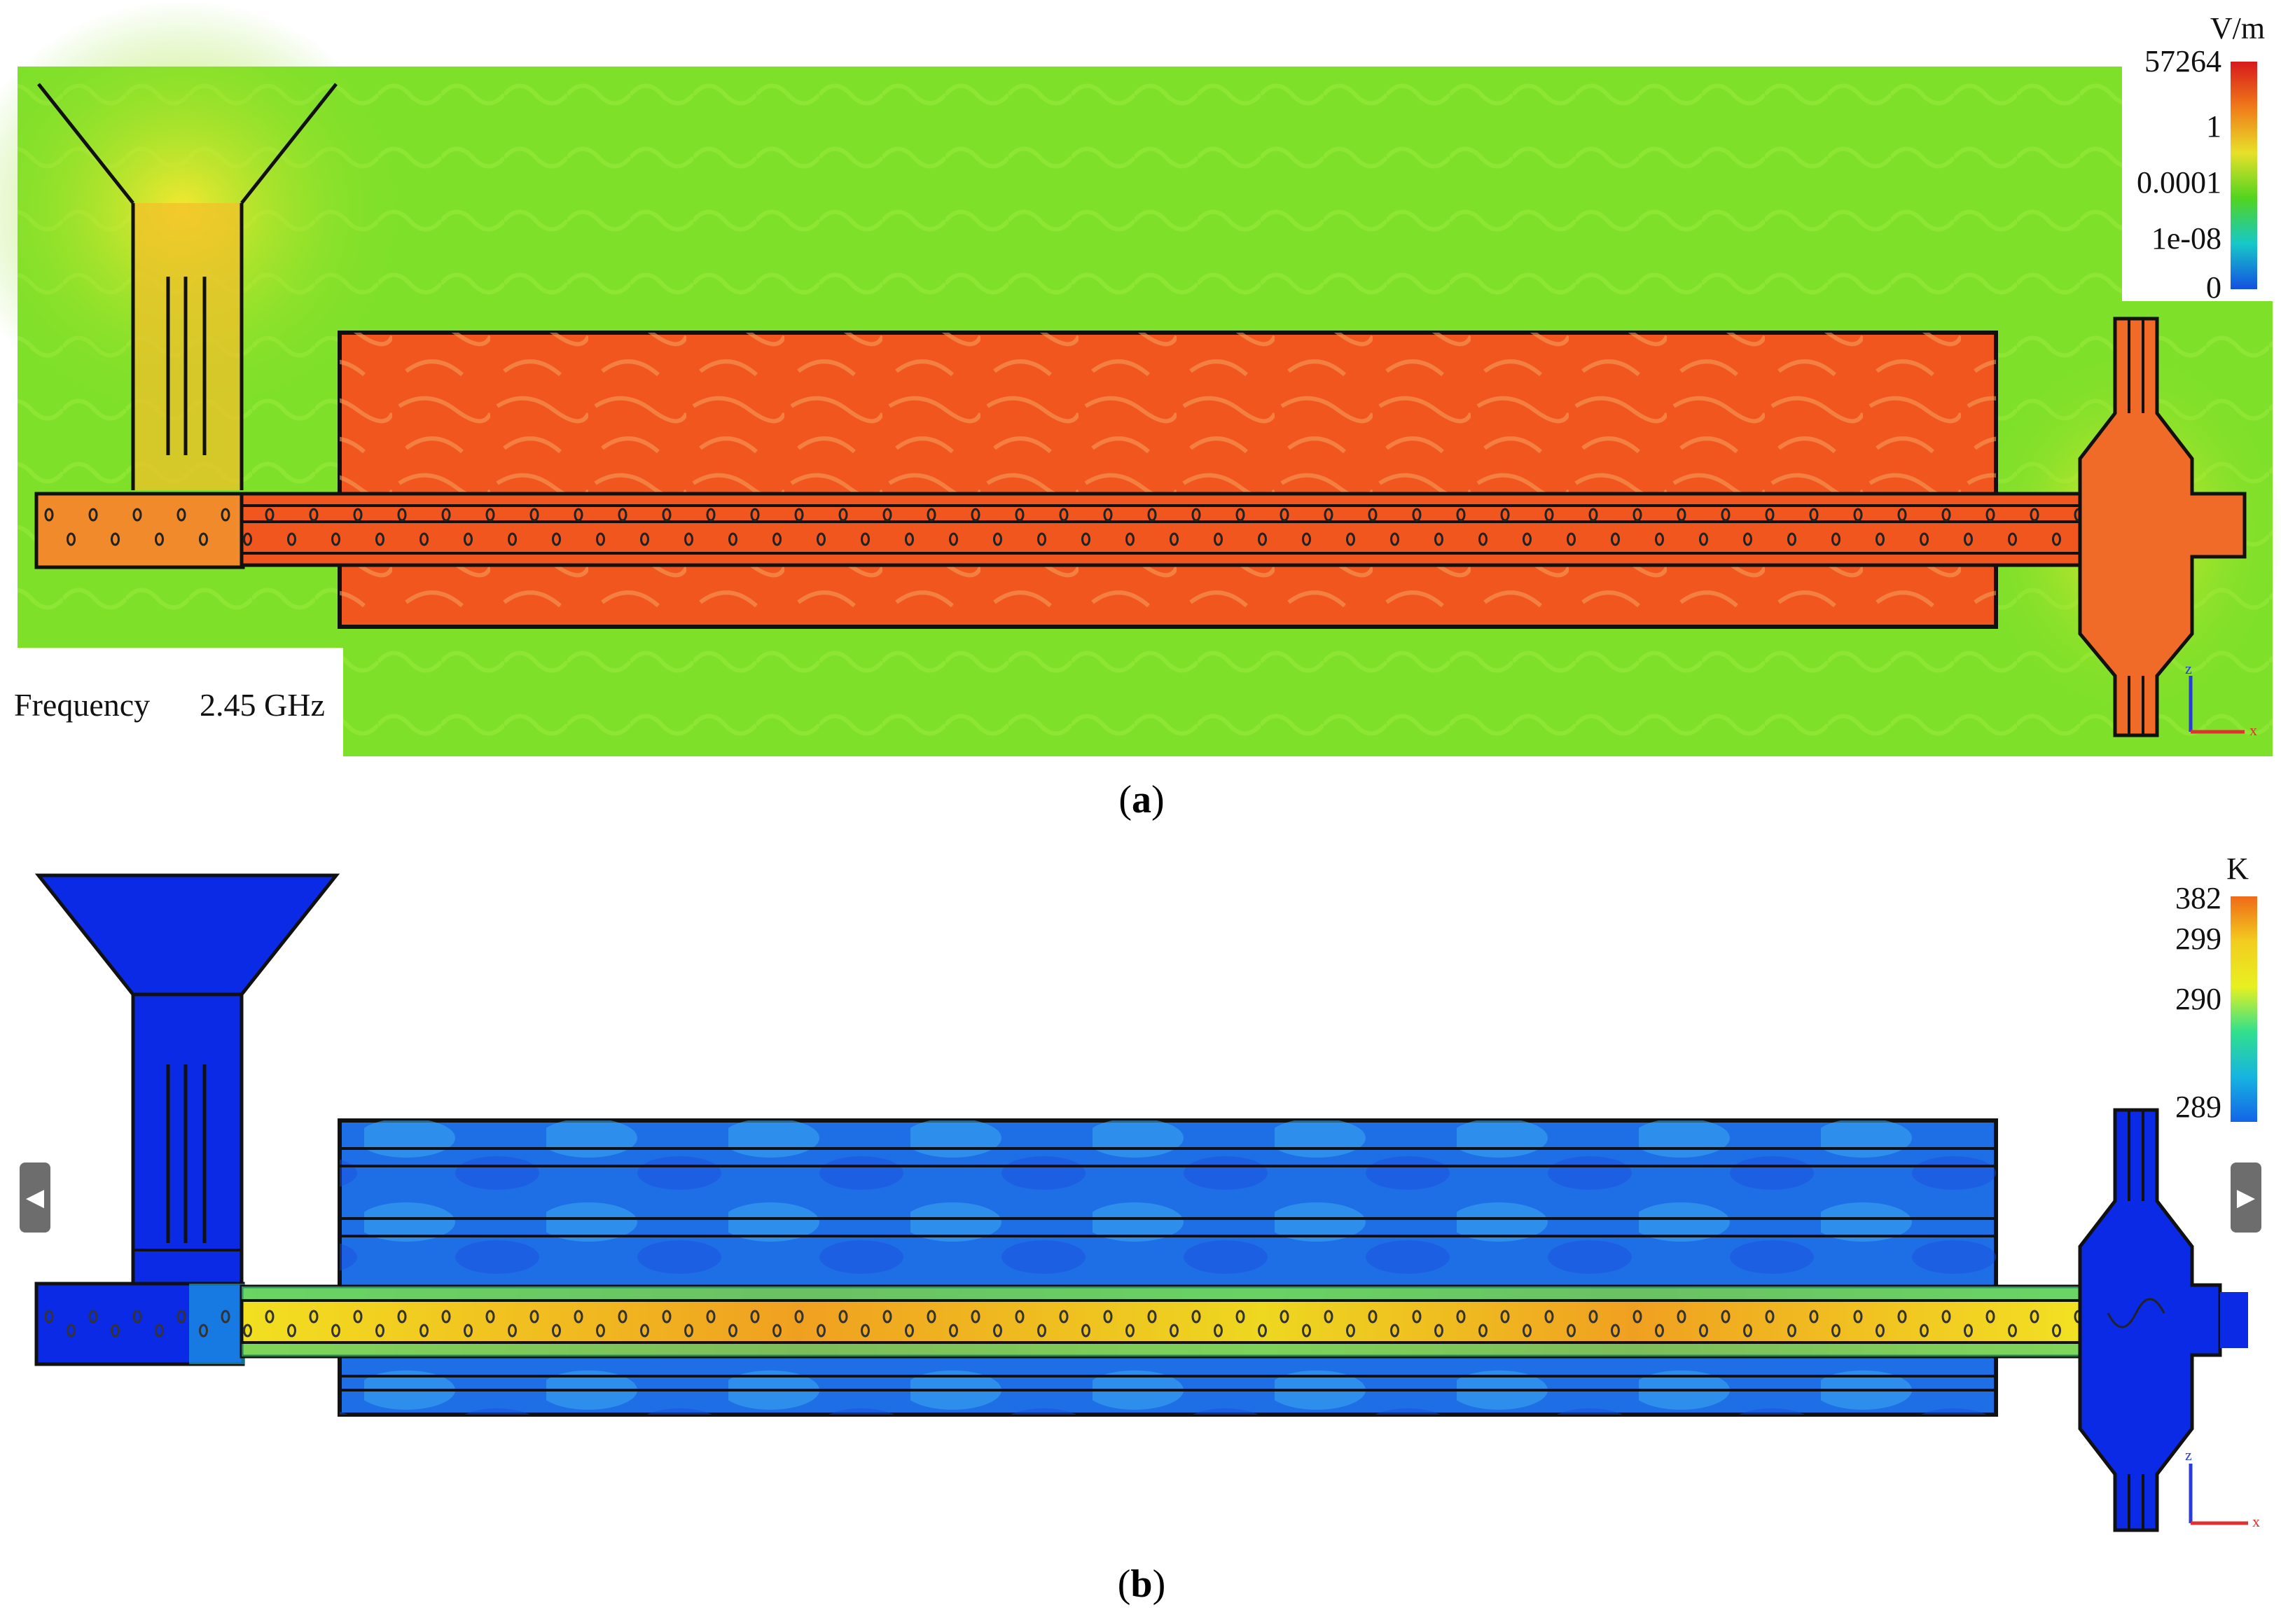  I want to click on legend-max-a: 57264, so click(2182, 61).